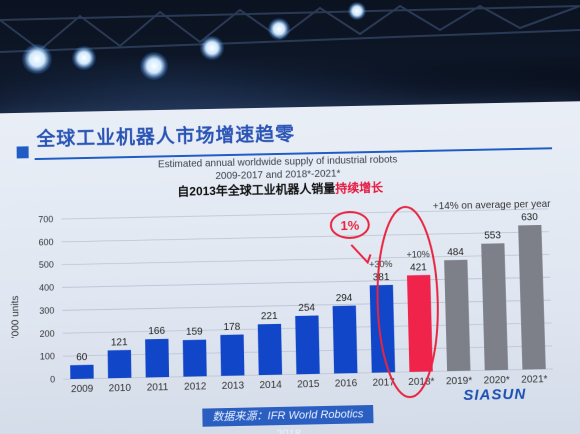 This screenshot has width=580, height=434. What do you see at coordinates (46, 288) in the screenshot?
I see `y-tick-label: 400` at bounding box center [46, 288].